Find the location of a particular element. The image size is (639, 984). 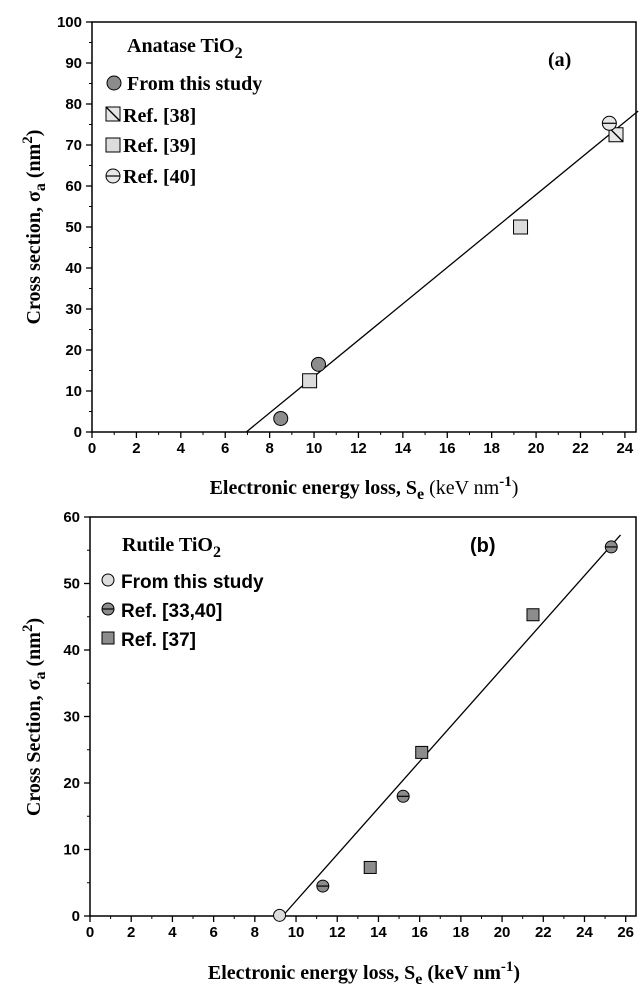

panel-b-x-tick-label-8: 16 is located at coordinates (419, 932).